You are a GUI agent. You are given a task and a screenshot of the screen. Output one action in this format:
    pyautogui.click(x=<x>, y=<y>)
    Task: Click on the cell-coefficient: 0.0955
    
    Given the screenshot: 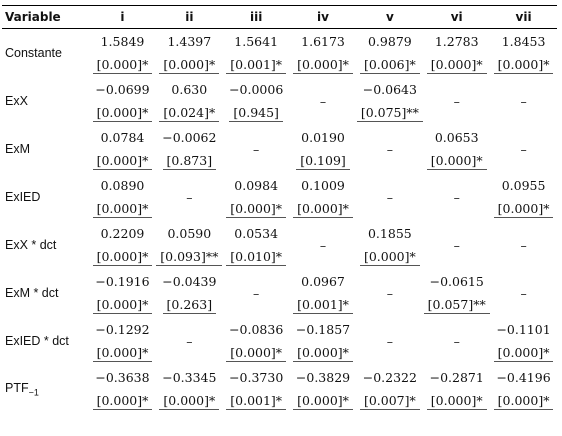 What is the action you would take?
    pyautogui.click(x=523, y=185)
    